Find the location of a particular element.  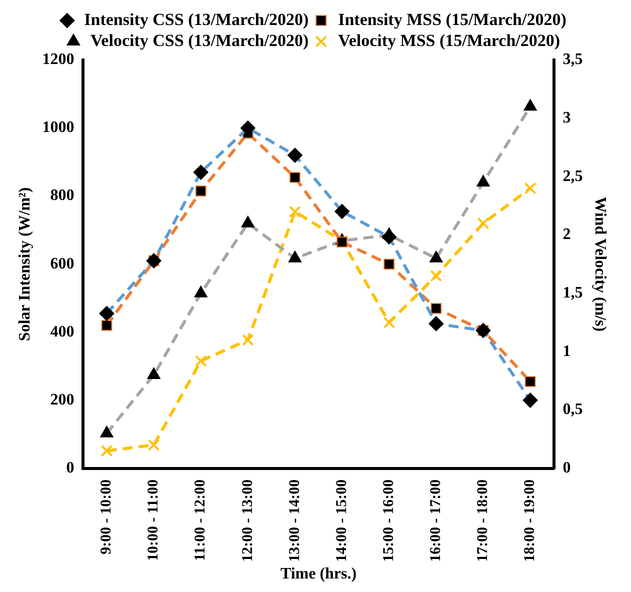

y2-tick-label: 0,5 is located at coordinates (572, 409).